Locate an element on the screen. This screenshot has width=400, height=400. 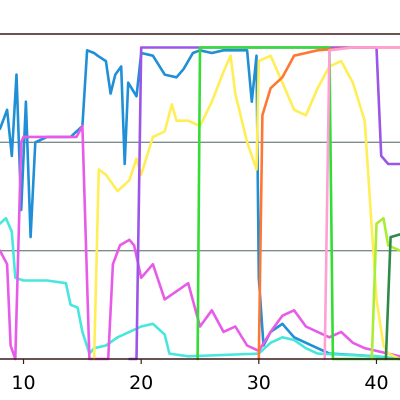
x-tick-label-3: 40 is located at coordinates (376, 383).